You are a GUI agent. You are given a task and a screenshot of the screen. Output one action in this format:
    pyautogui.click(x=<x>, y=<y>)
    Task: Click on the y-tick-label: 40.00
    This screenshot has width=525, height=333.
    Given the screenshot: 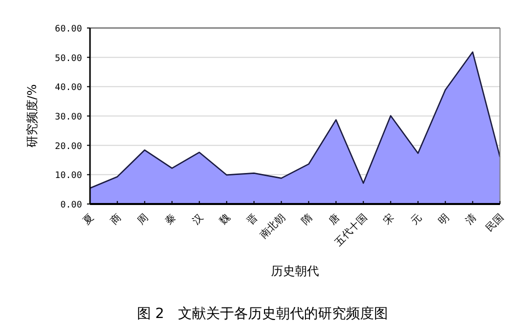 What is the action you would take?
    pyautogui.click(x=68, y=88)
    